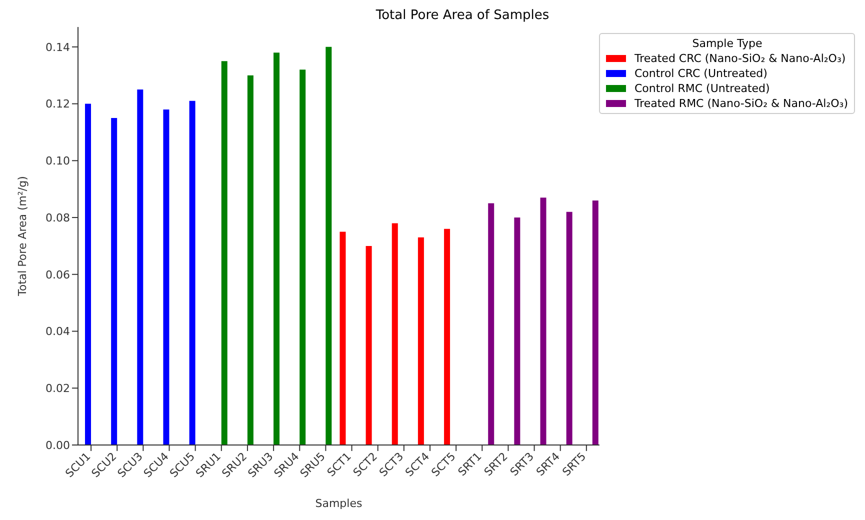  I want to click on legend-title: Sample Type, so click(727, 43).